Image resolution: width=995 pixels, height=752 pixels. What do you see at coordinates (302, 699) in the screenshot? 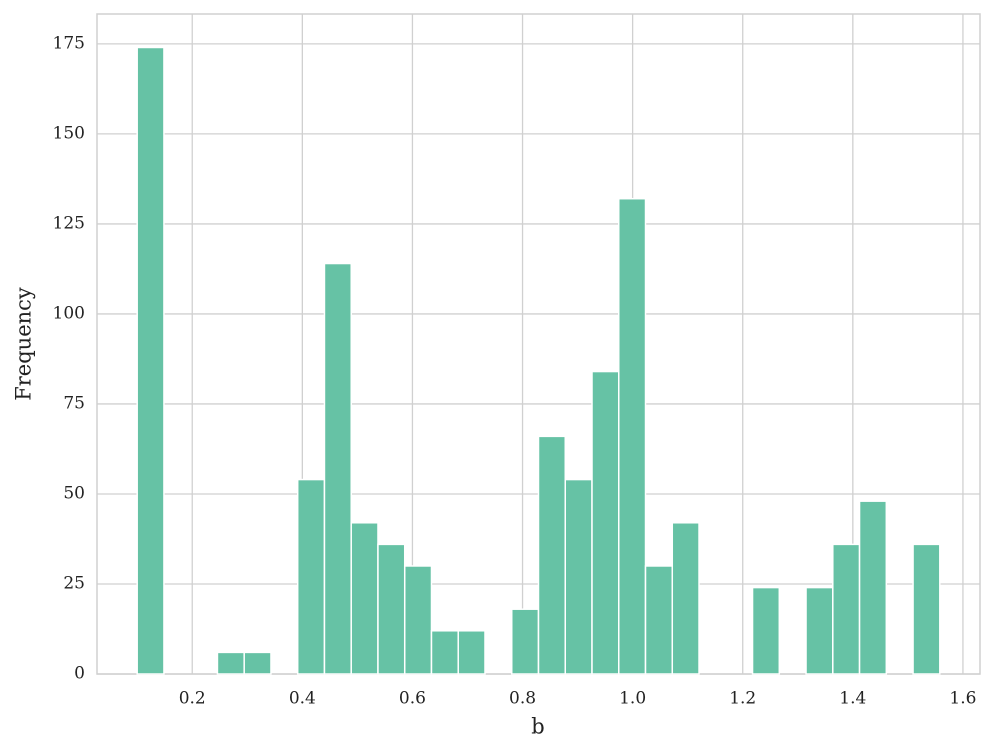
I see `x-tick-label: 0.4` at bounding box center [302, 699].